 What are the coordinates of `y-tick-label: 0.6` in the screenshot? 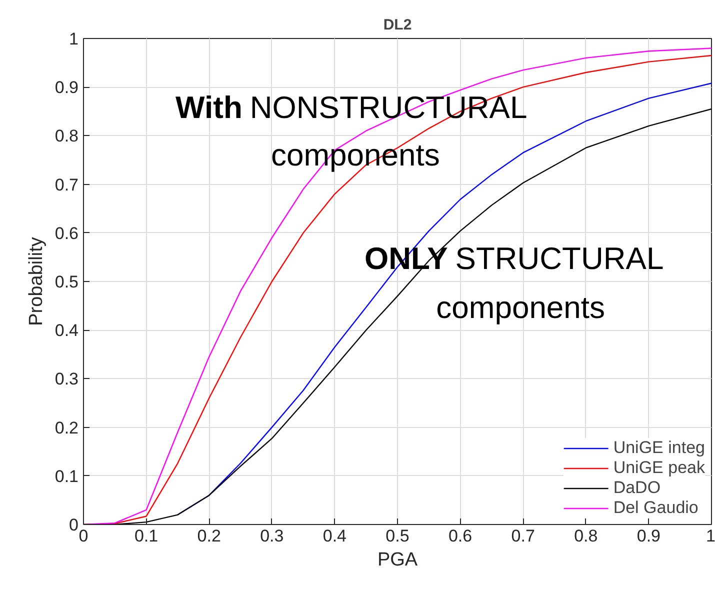 It's located at (66, 233).